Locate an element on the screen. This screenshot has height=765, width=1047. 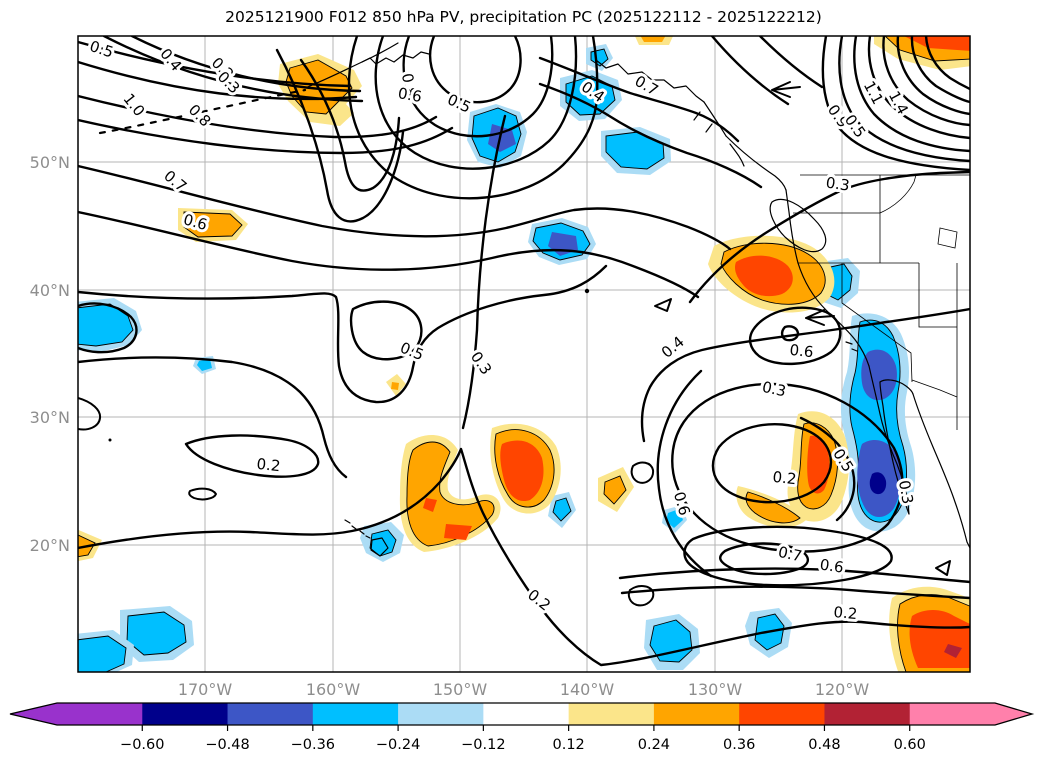
contour-label: 0.8 is located at coordinates (200, 116).